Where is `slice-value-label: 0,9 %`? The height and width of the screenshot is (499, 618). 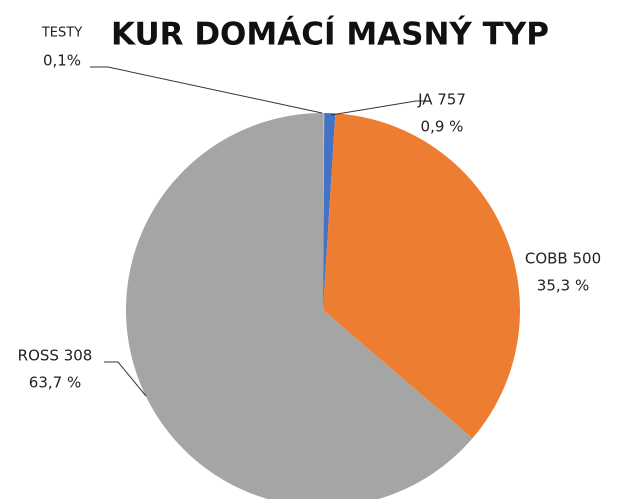
slice-value-label: 0,9 % is located at coordinates (442, 127).